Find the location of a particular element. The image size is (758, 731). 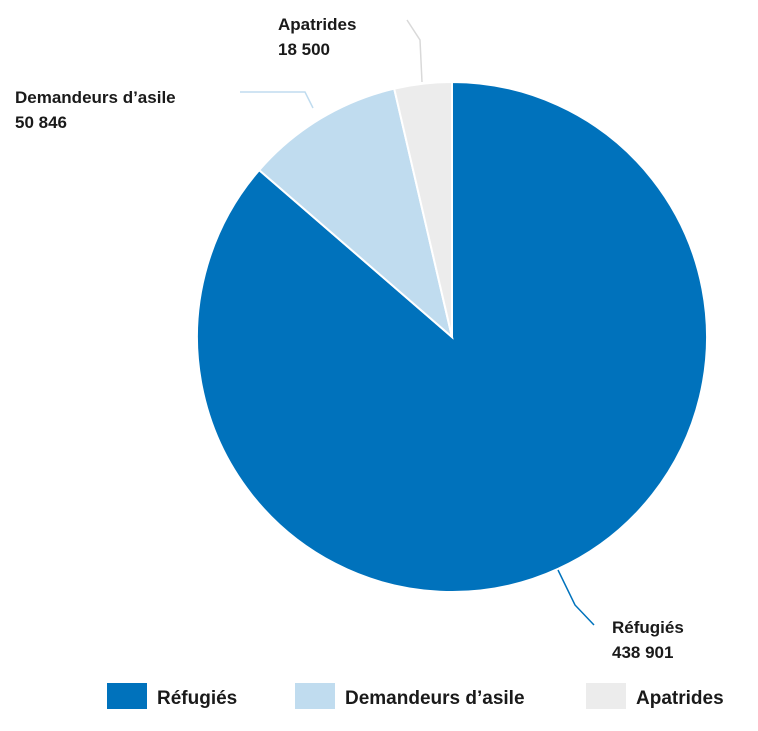

legend-swatch-refugies is located at coordinates (127, 696).